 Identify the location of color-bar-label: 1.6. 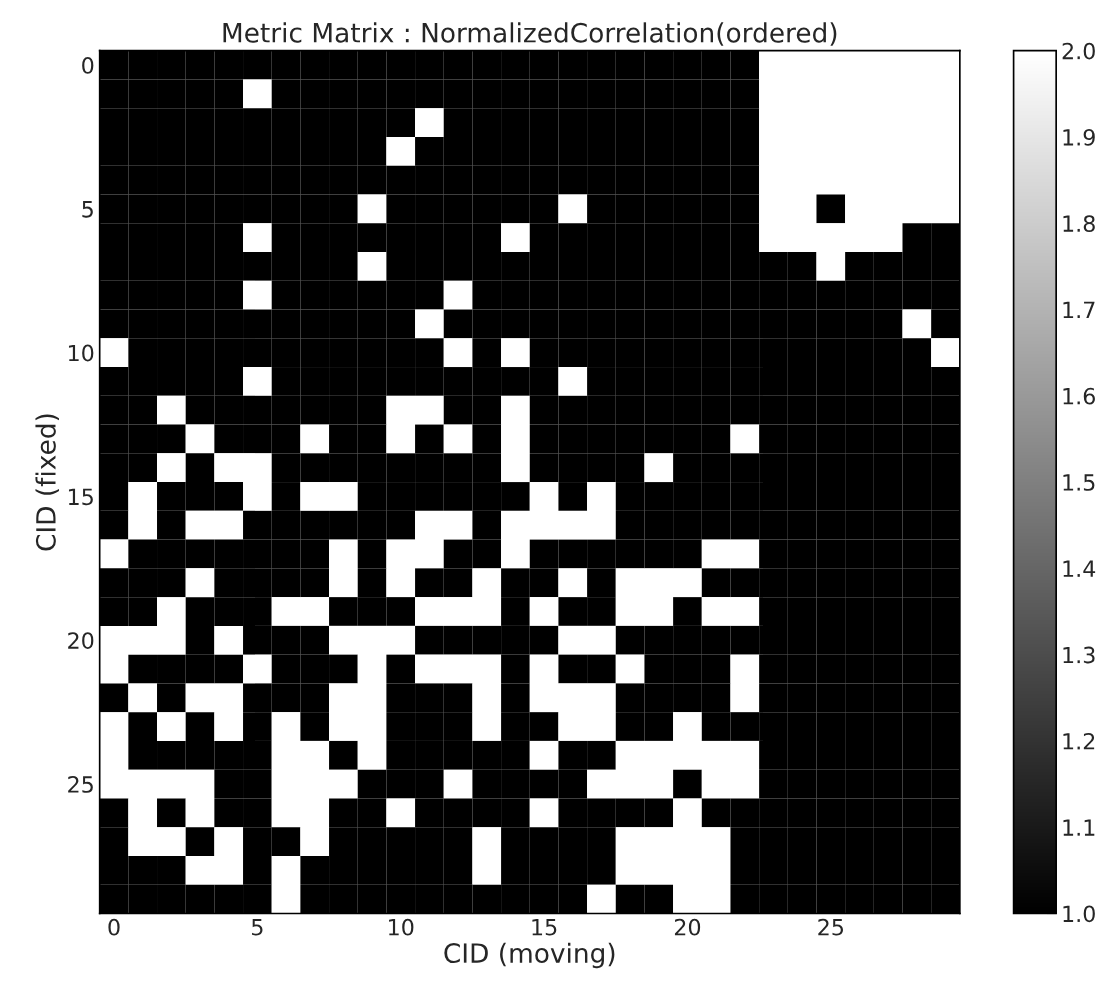
(1079, 396).